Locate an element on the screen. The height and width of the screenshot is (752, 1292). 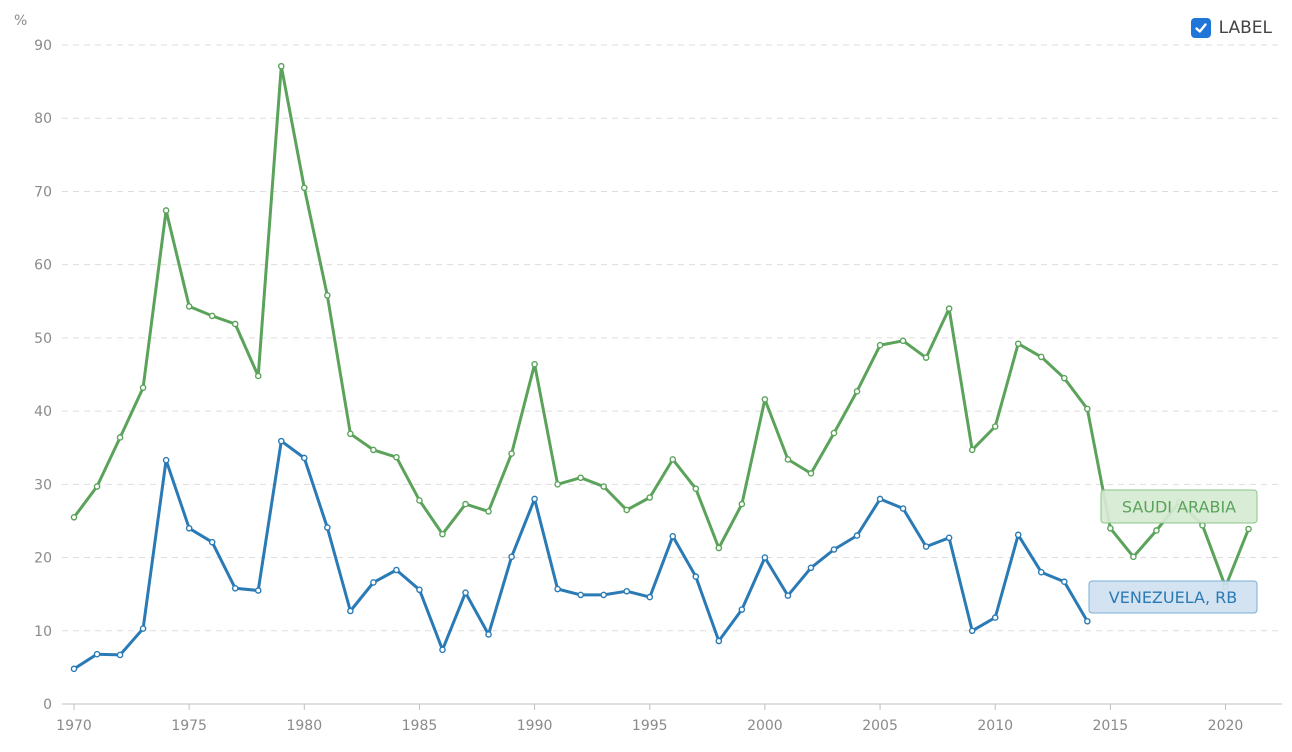
x-tick-label: 1985 is located at coordinates (420, 726).